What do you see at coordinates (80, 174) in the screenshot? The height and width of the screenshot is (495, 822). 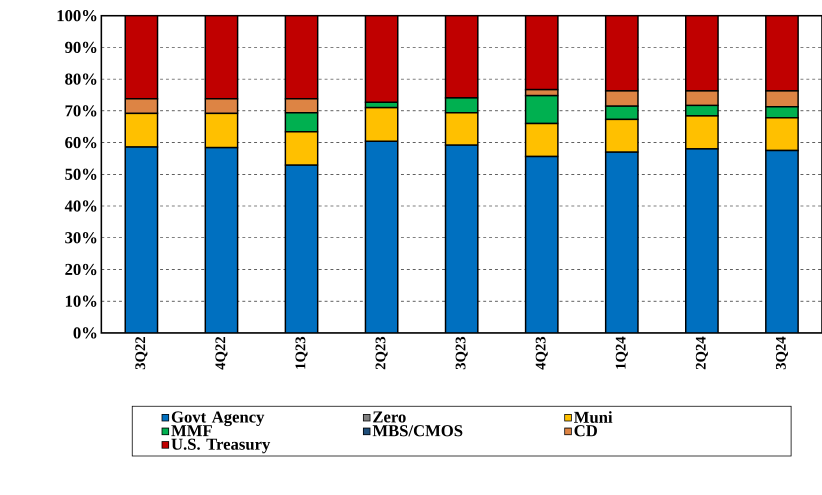 I see `y-tick-label: 50%` at bounding box center [80, 174].